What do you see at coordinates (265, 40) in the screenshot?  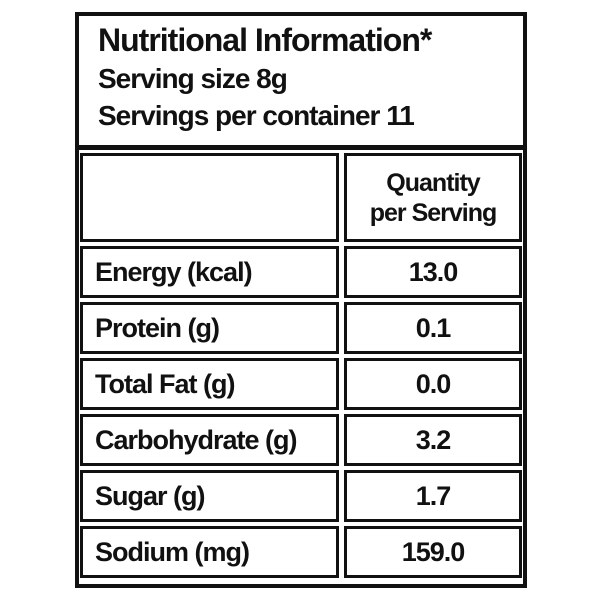 I see `title: Nutritional Information*` at bounding box center [265, 40].